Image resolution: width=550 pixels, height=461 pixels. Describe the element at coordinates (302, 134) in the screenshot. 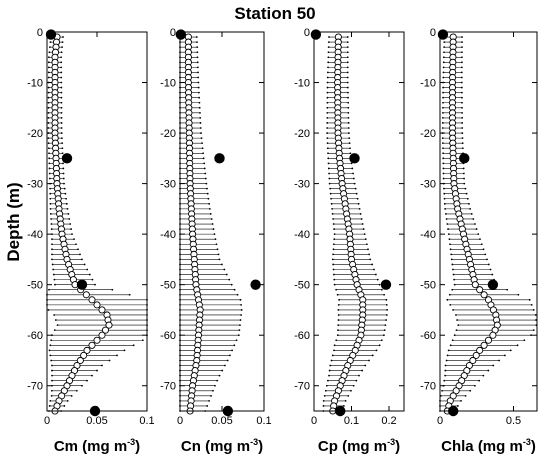

I see `y-tick-label: -20` at that location.